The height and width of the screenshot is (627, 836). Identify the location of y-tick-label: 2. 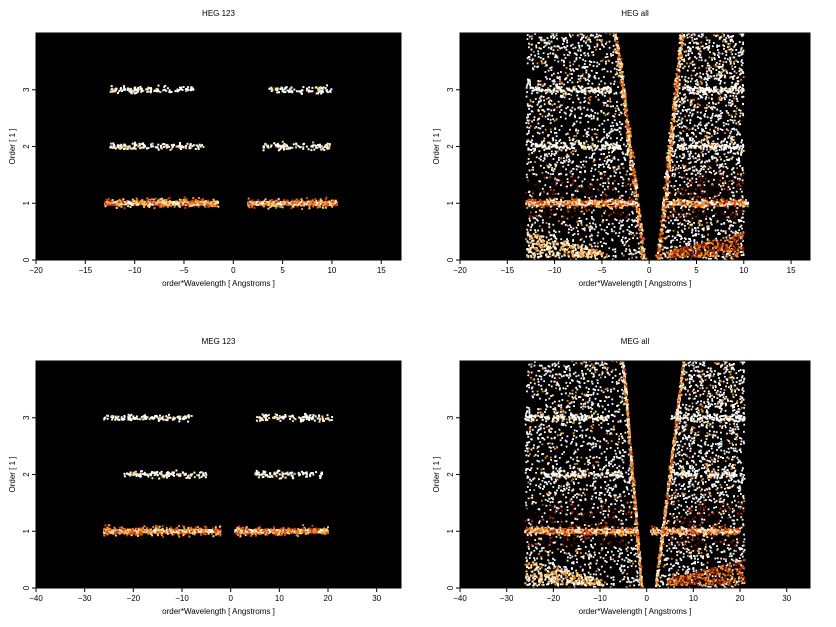
(26, 146).